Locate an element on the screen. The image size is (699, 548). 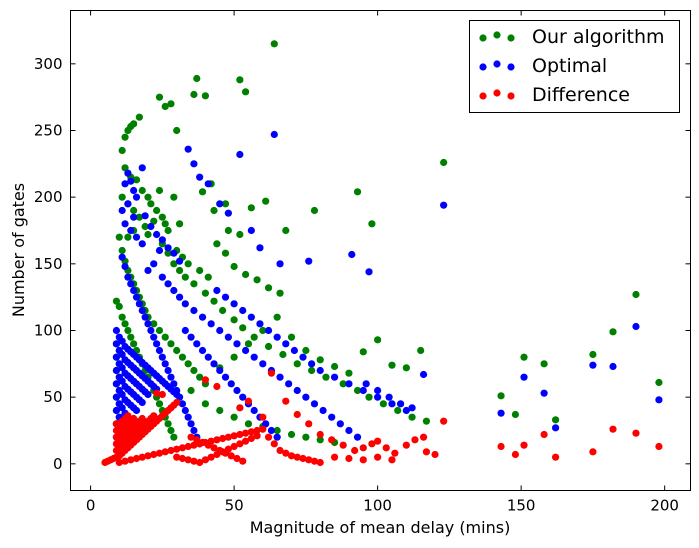
legend-markers is located at coordinates (497, 65).